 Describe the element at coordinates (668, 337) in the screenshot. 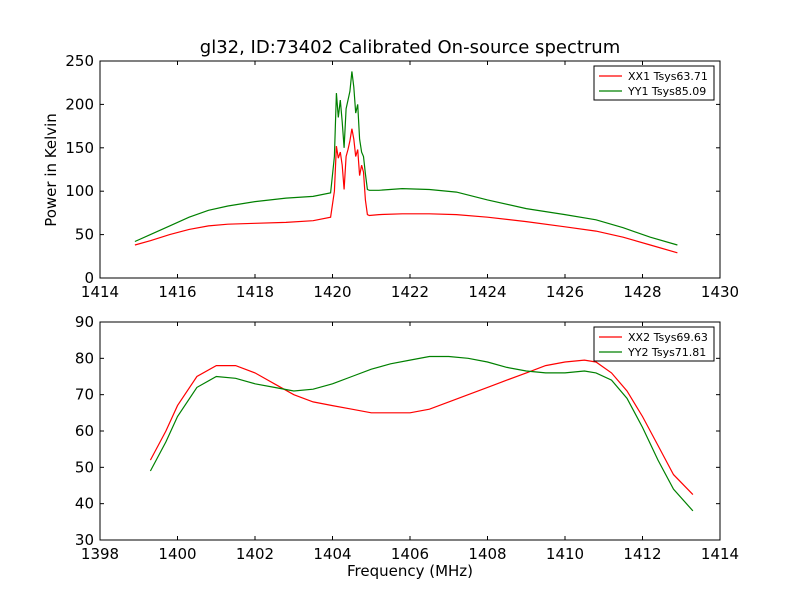

I see `legend-label: XX2 Tsys69.63` at that location.